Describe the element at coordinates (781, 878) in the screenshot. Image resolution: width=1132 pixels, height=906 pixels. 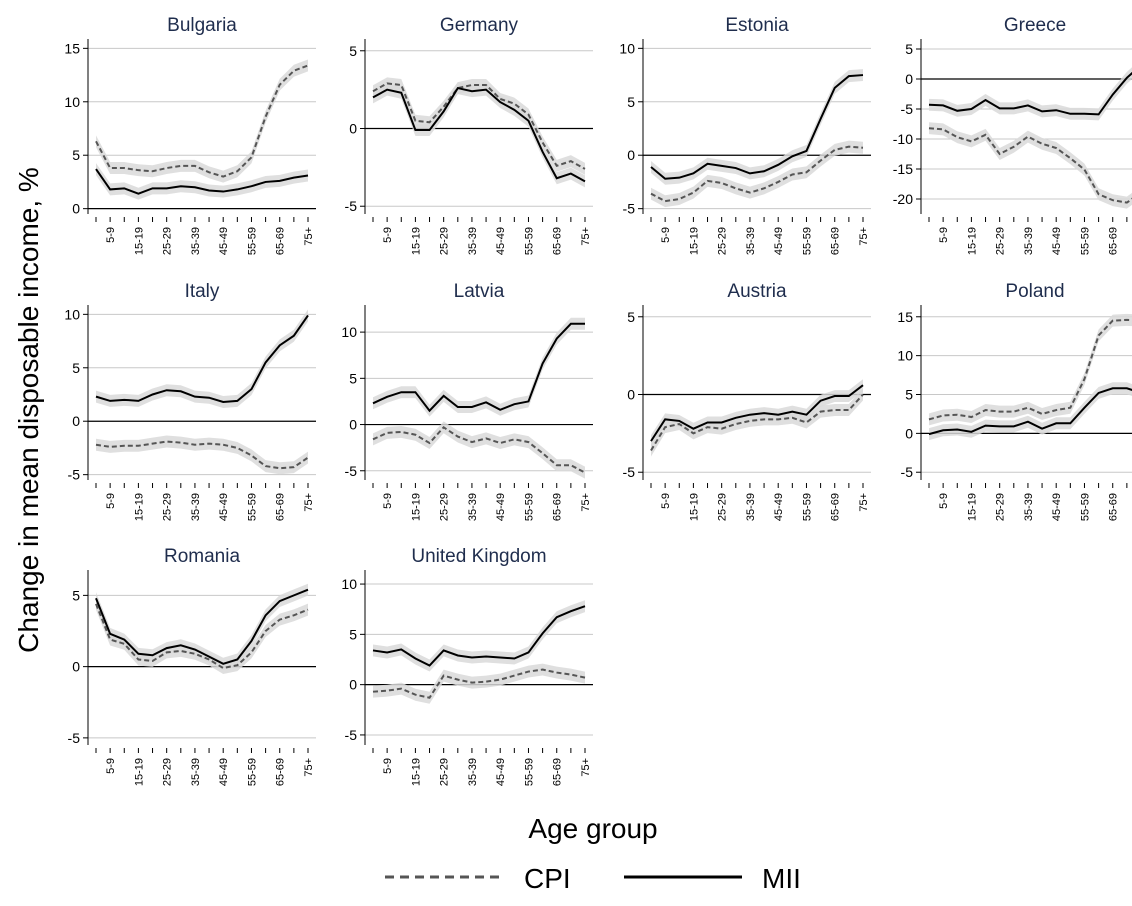
I see `legend-mii-label: MII` at that location.